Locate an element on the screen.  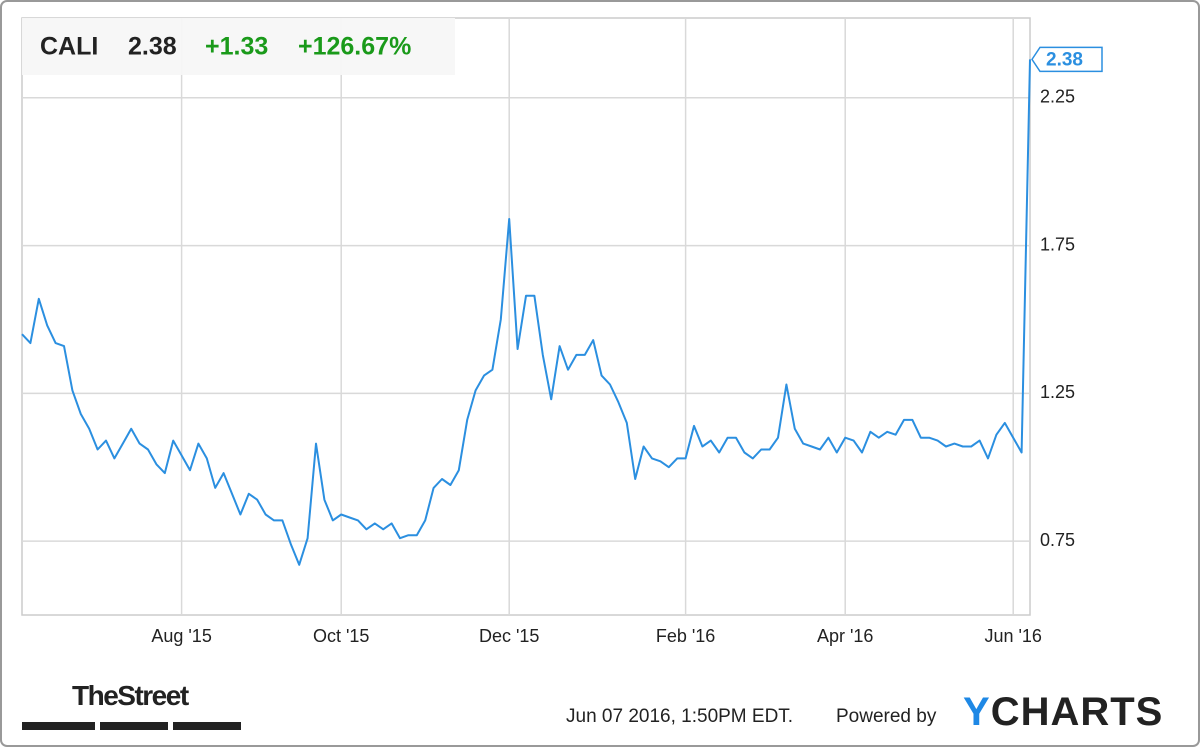
y-tick-label: 1.75 is located at coordinates (1057, 244).